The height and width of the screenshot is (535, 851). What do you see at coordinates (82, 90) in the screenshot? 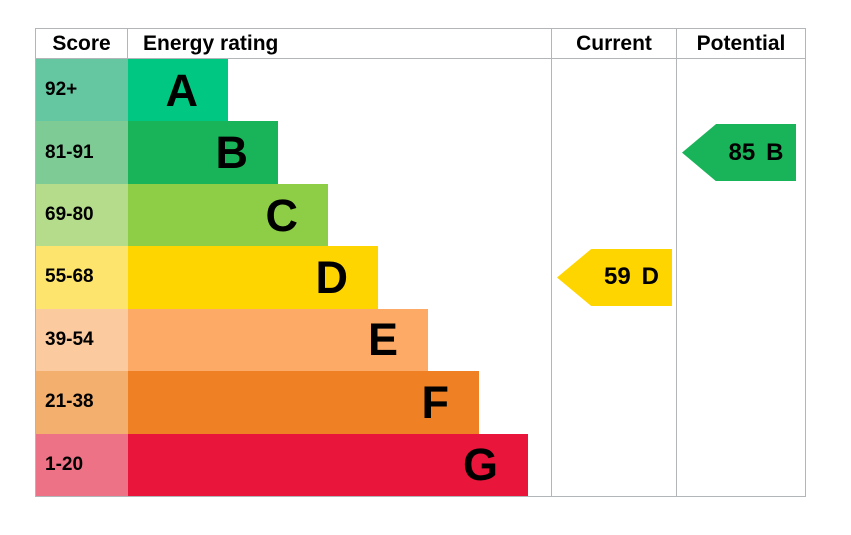
I see `band-score-range: 92+` at bounding box center [82, 90].